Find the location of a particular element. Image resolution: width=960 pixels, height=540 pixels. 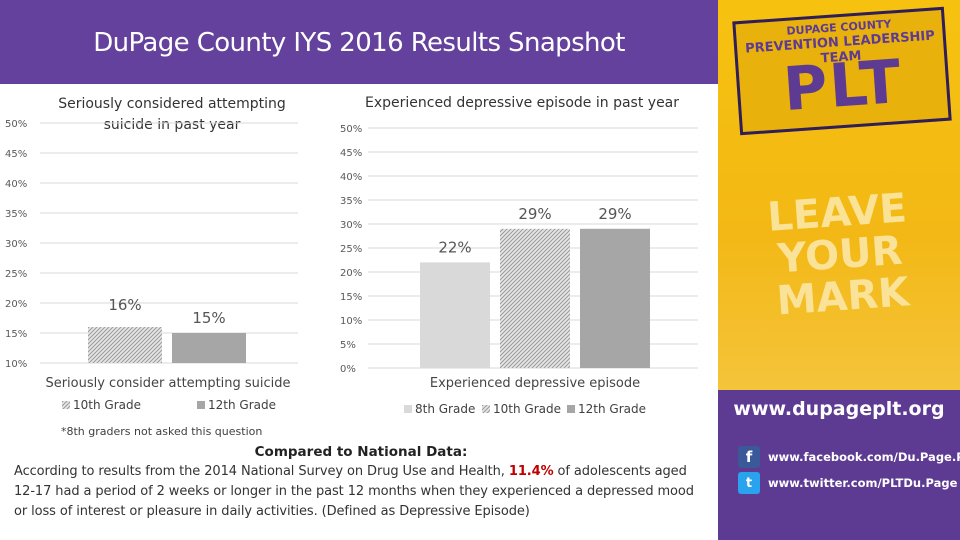

twitter-link: t www.twitter.com/PLTDu.Page is located at coordinates (847, 483).